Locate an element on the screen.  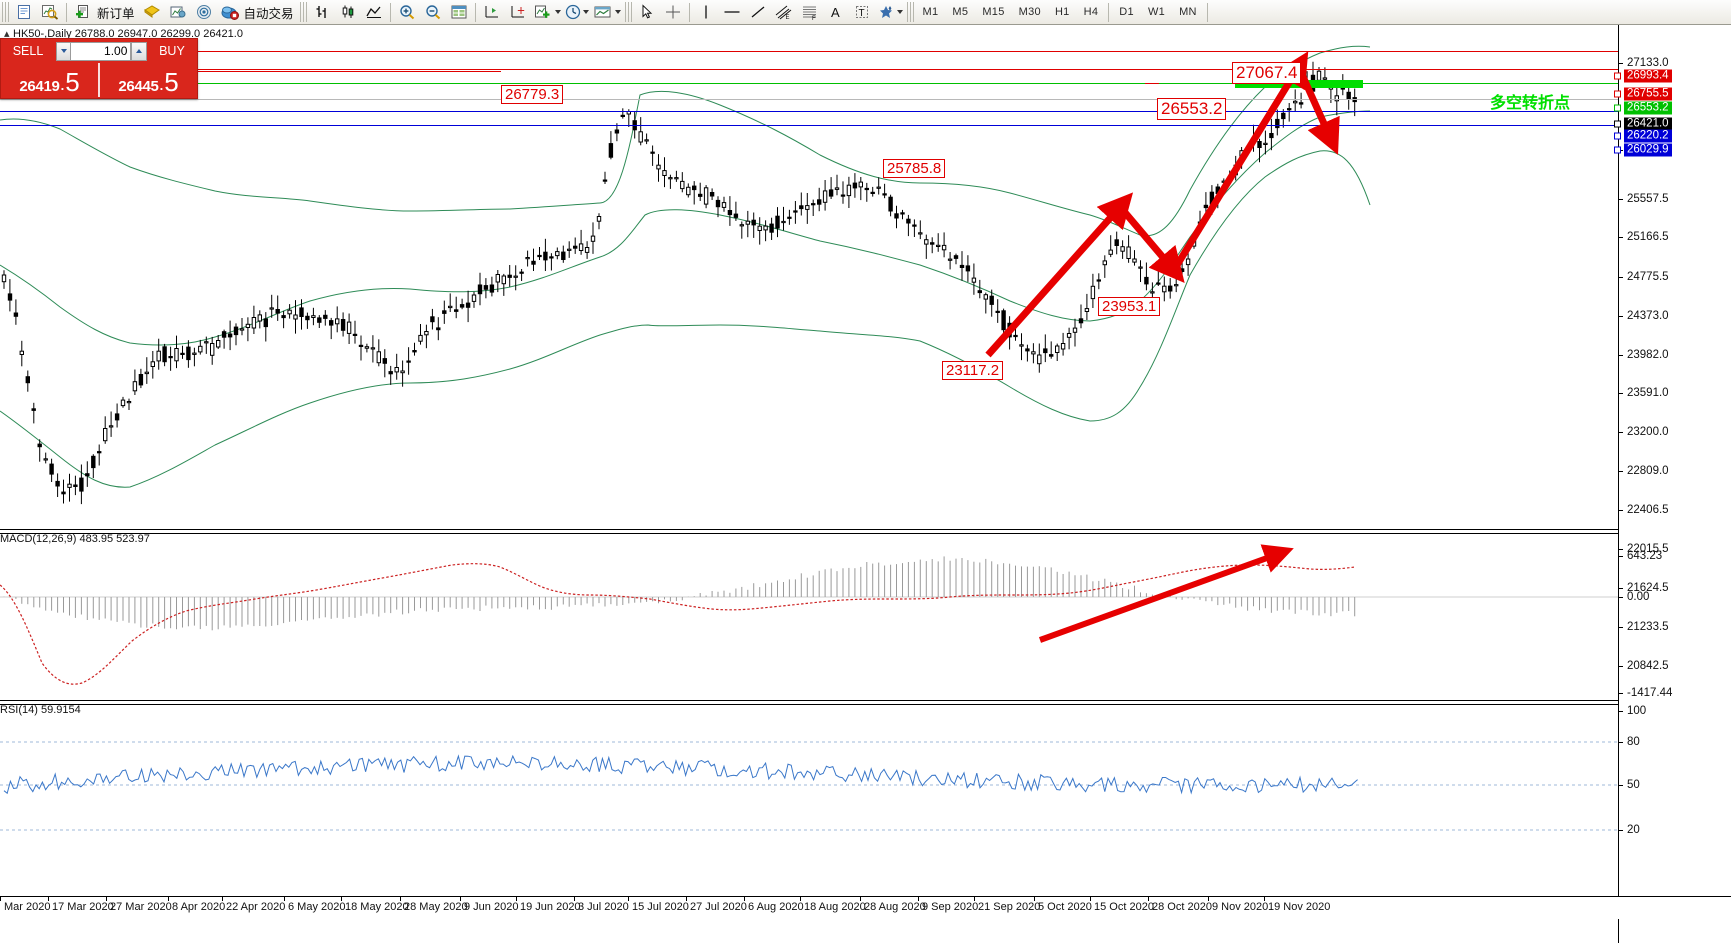
expert-advisor-icon is located at coordinates (152, 12).